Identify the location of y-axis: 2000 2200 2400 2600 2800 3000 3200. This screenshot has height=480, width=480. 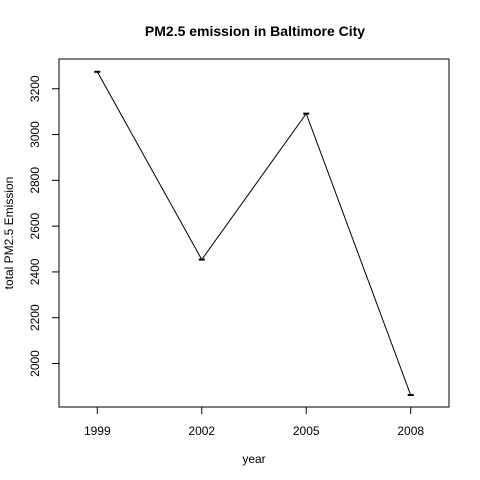
(44, 226).